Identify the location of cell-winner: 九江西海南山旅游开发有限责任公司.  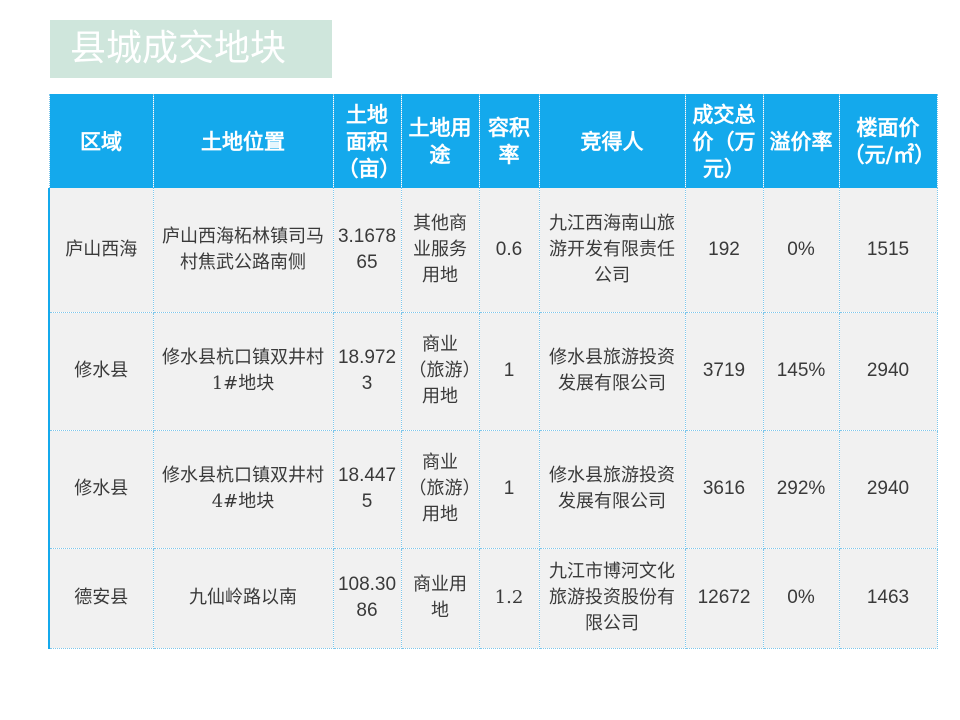
(612, 250).